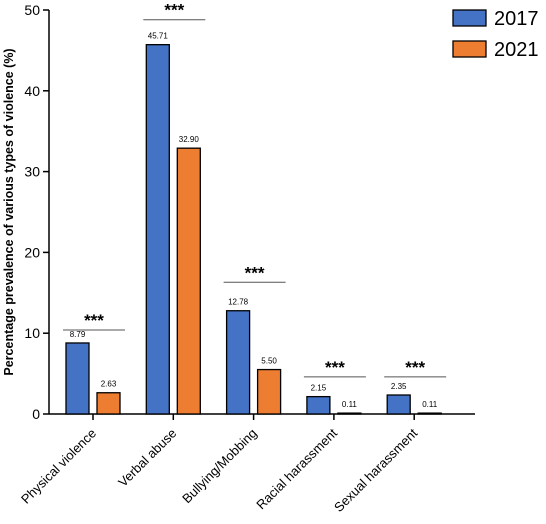  Describe the element at coordinates (469, 49) in the screenshot. I see `legend-swatch-2021` at that location.